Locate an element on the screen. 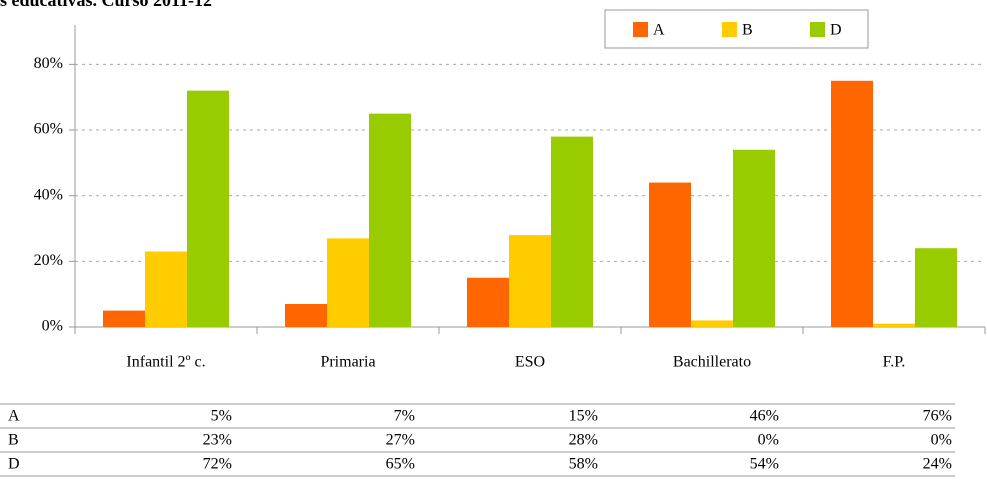  table-row-label: D is located at coordinates (14, 464).